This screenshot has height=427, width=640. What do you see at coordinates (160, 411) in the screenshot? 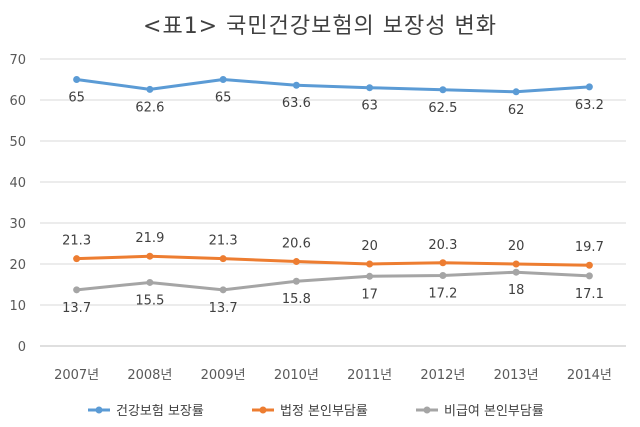
I see `legend-label: 건강보험 보장률` at bounding box center [160, 411].